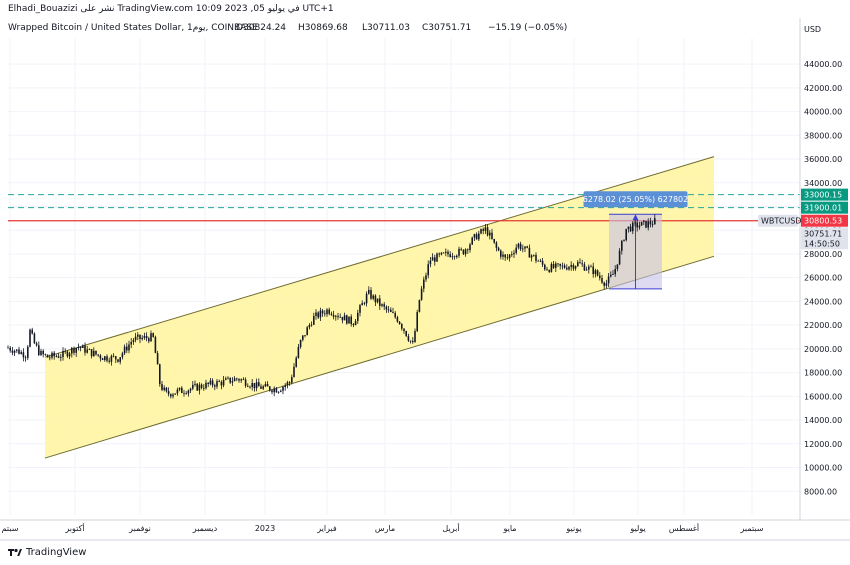 This screenshot has width=850, height=565. I want to click on tradingview-logo-icon, so click(15, 552).